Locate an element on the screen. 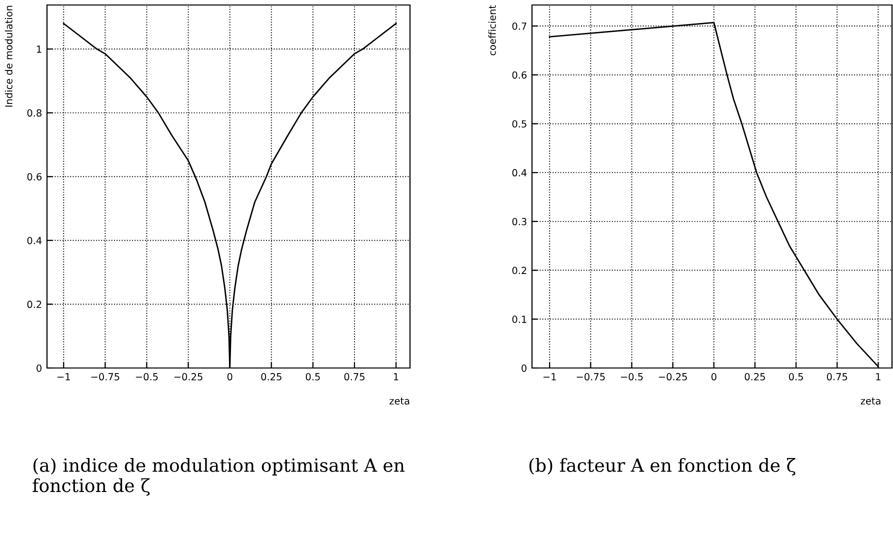  y-tick-label: 1 is located at coordinates (39, 49).